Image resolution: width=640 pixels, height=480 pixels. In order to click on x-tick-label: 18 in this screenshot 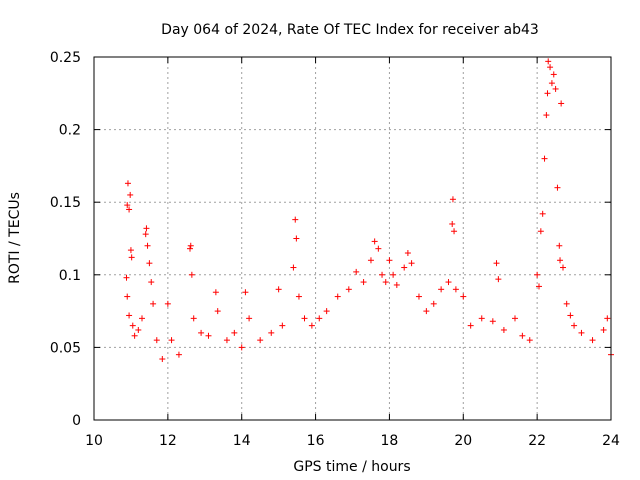, I will do `click(390, 441)`.